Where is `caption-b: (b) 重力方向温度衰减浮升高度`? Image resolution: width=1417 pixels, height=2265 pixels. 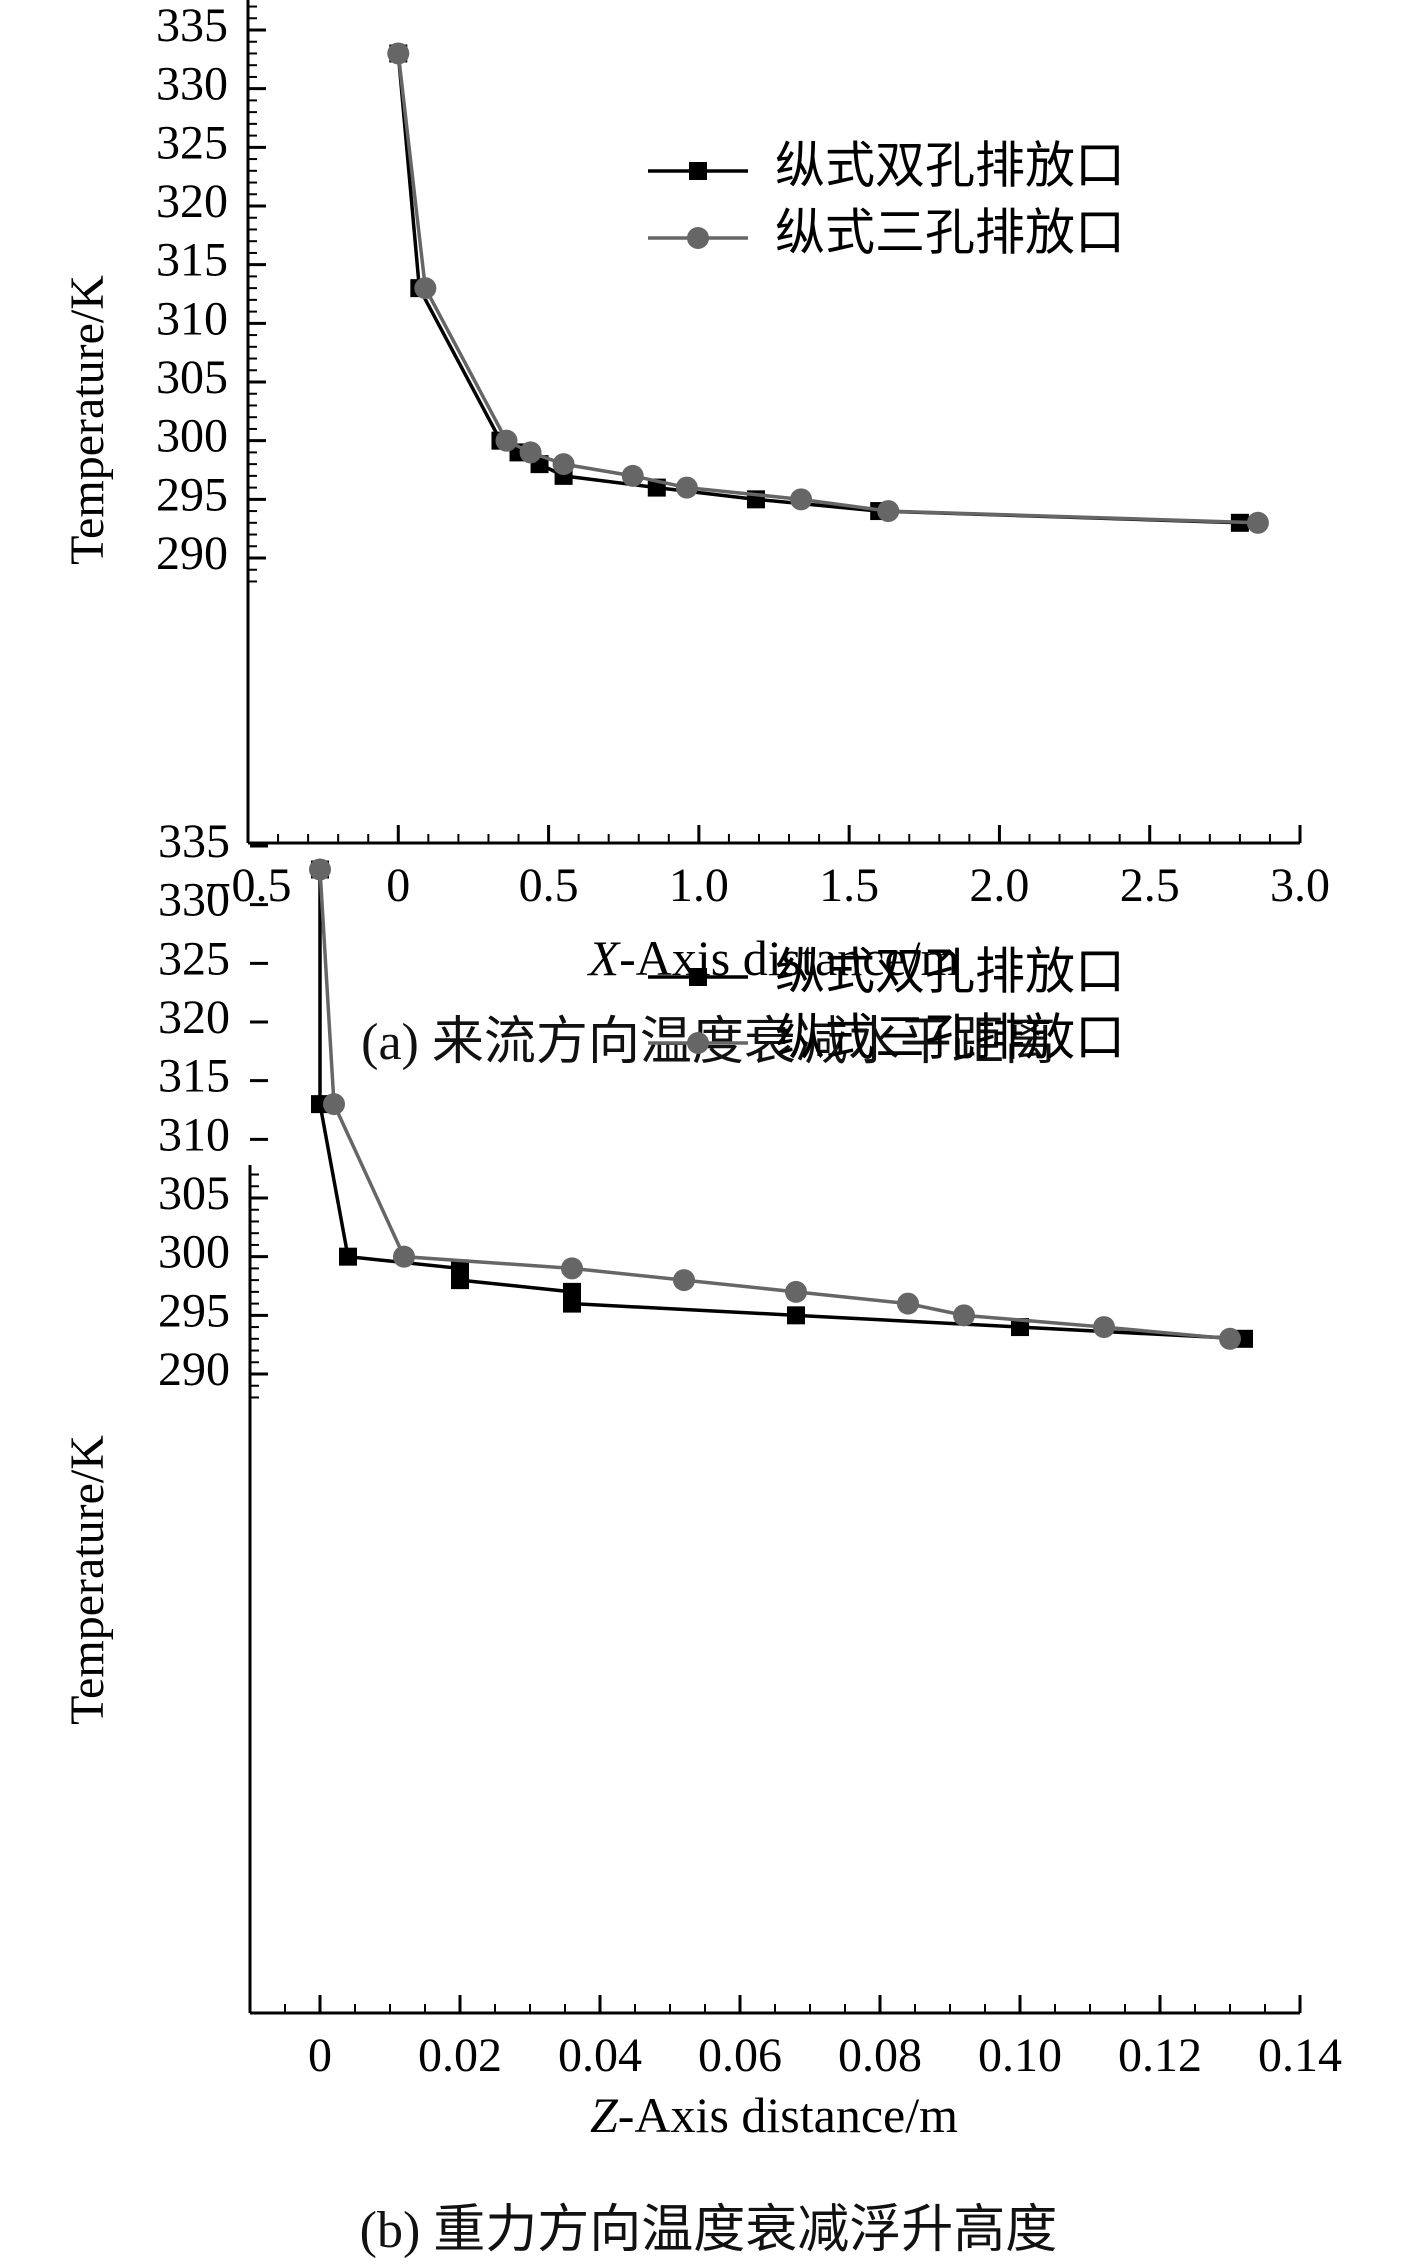 caption-b: (b) 重力方向温度衰减浮升高度 is located at coordinates (708, 2230).